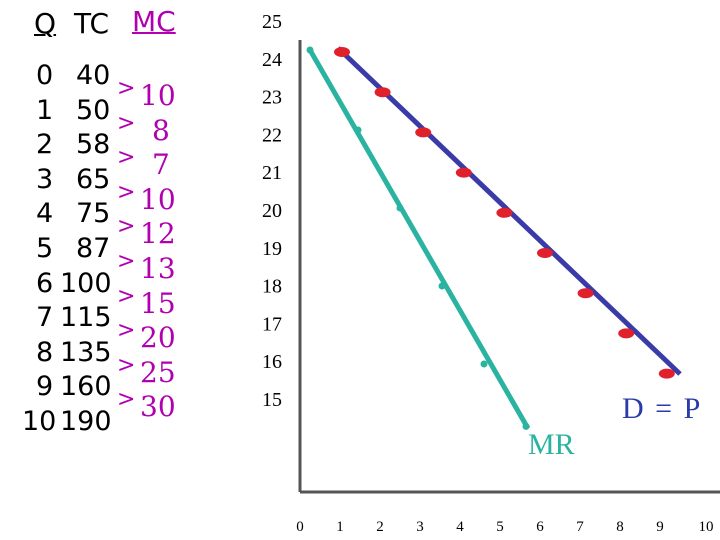 The image size is (720, 540). I want to click on y-tick-label: 20, so click(272, 211).